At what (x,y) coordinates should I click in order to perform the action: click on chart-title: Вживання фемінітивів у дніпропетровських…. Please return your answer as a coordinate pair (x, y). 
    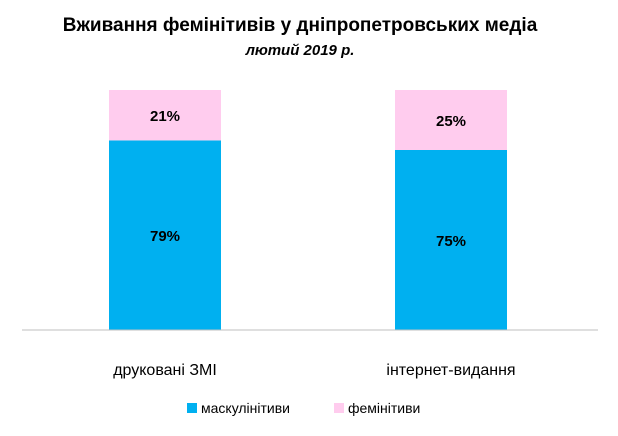
    Looking at the image, I should click on (300, 25).